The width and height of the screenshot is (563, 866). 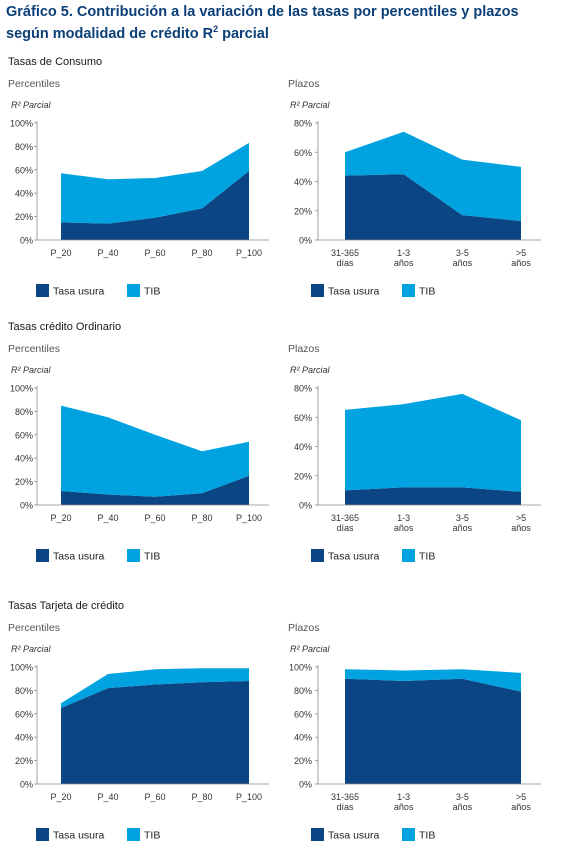 What do you see at coordinates (216, 29) in the screenshot?
I see `figure-title-superscript: 2` at bounding box center [216, 29].